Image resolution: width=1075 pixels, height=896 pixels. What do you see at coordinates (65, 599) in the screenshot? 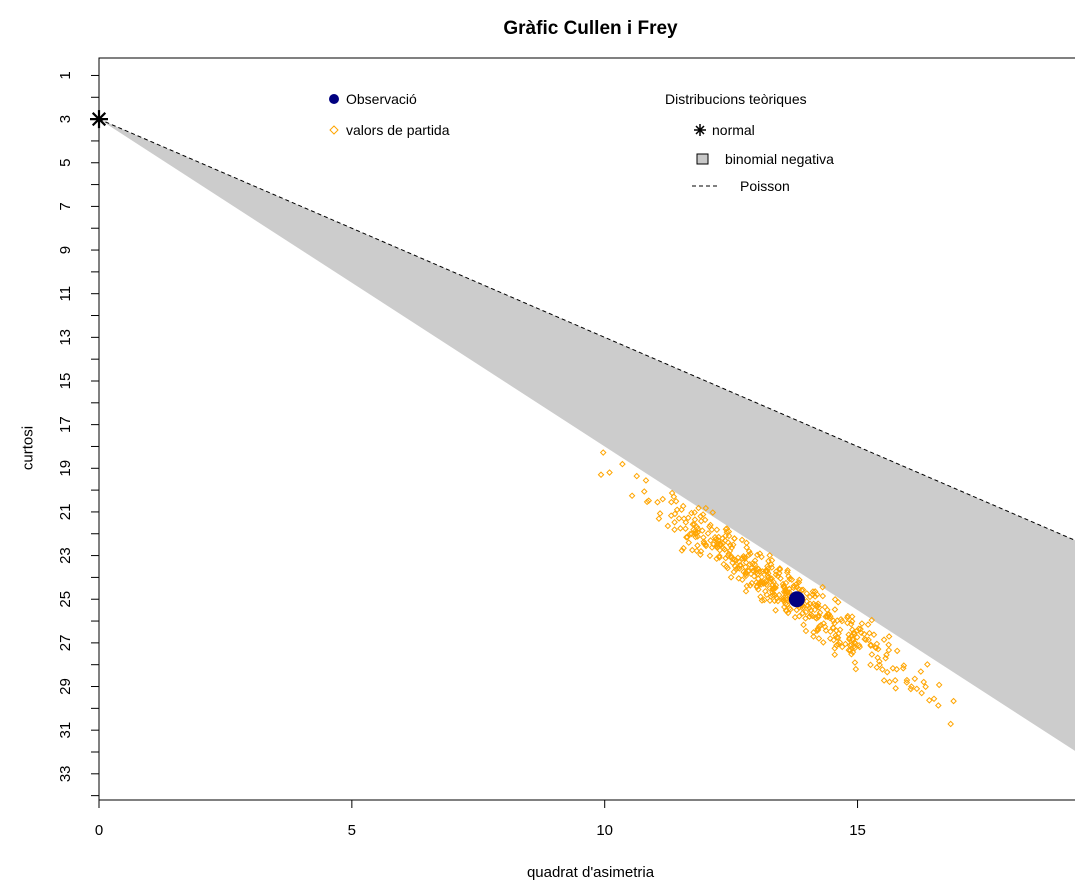
I see `y-tick-label: 25` at bounding box center [65, 599].